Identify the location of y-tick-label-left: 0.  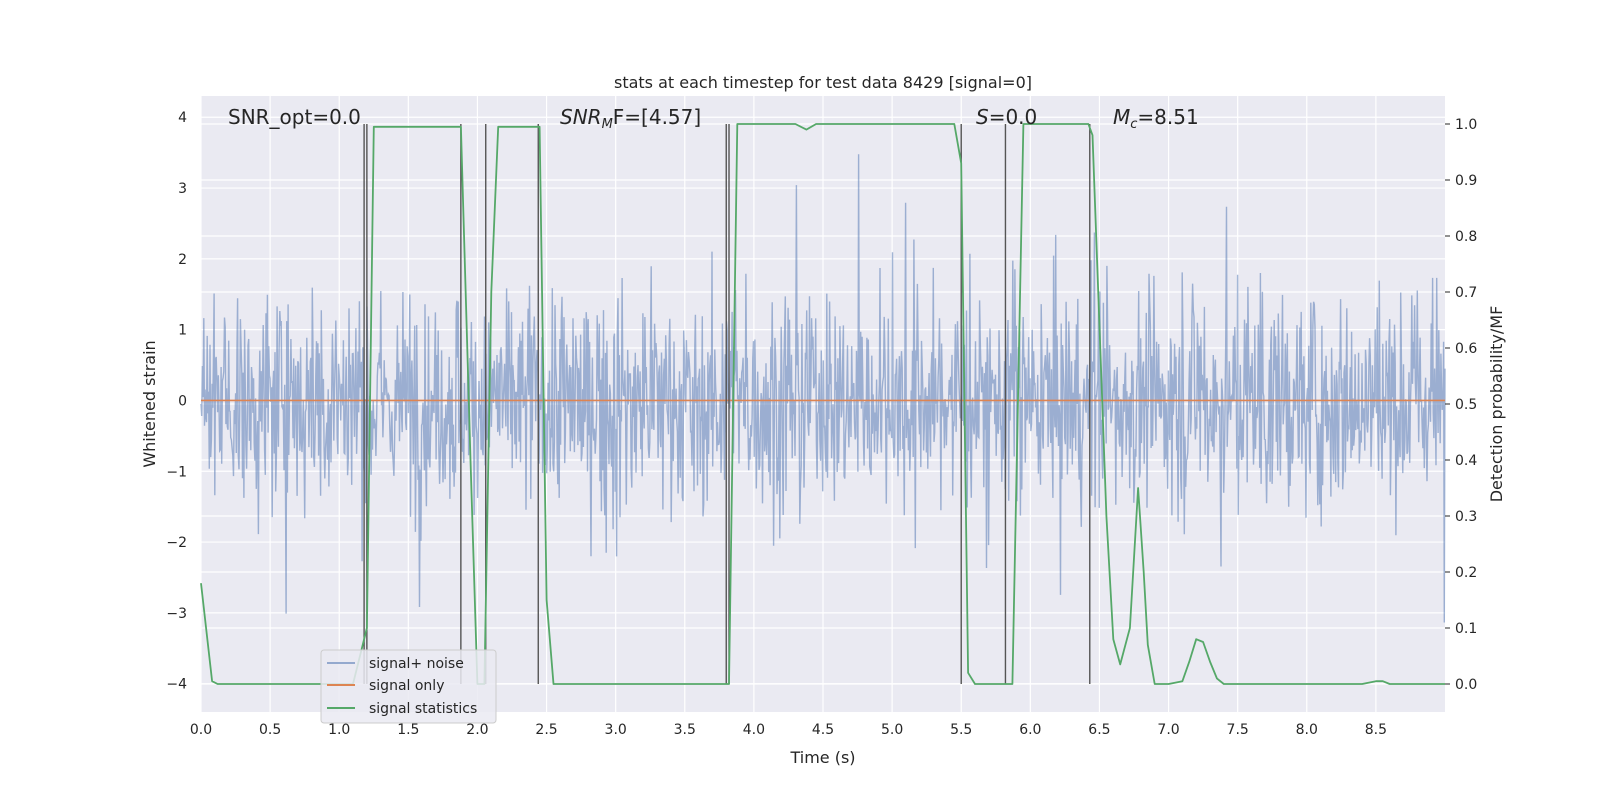
(182, 401).